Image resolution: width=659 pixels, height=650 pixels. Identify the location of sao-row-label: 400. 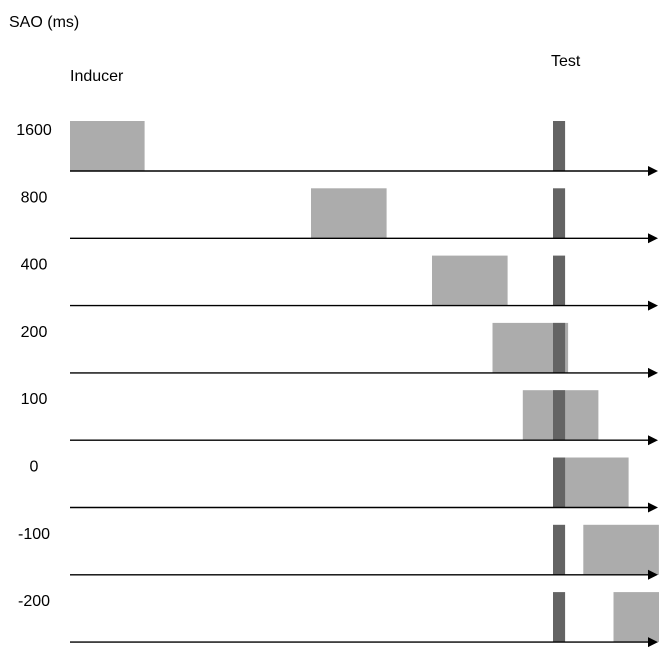
(34, 265).